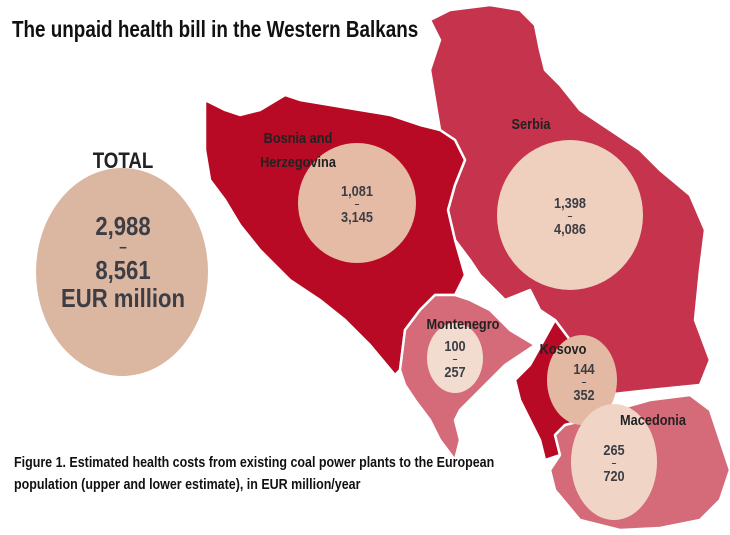  What do you see at coordinates (584, 395) in the screenshot?
I see `upper-value: 352` at bounding box center [584, 395].